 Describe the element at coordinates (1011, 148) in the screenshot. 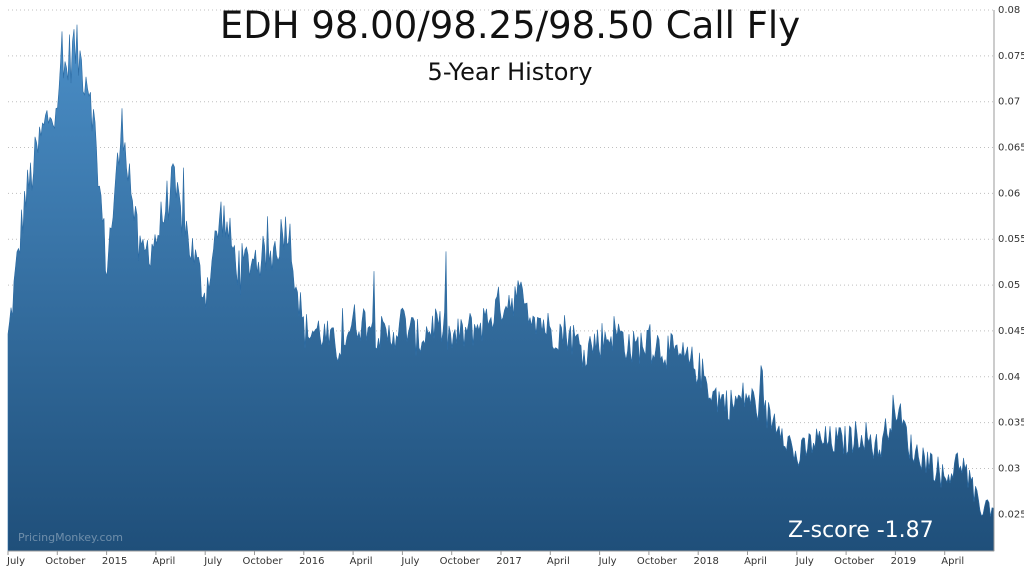

I see `y-tick-label: 0.065` at that location.